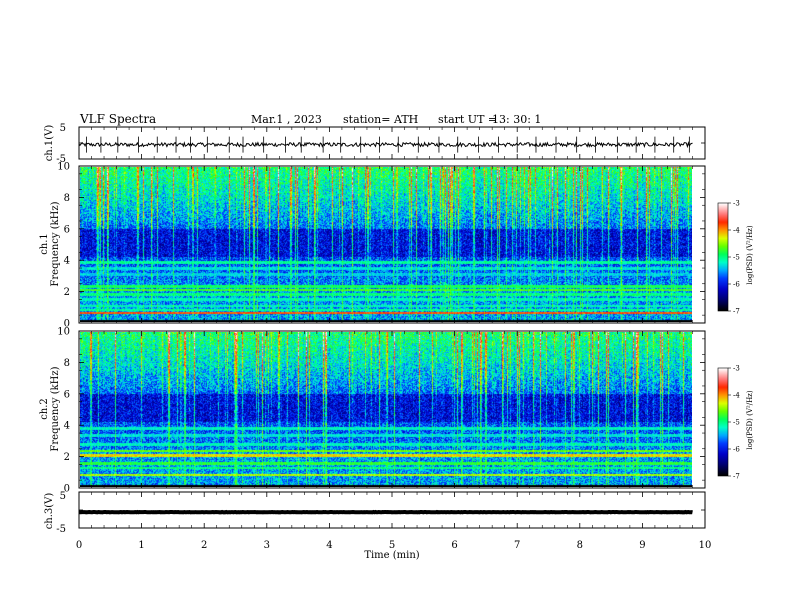  I want to click on ch1-channel-label: ch.1, so click(44, 244).